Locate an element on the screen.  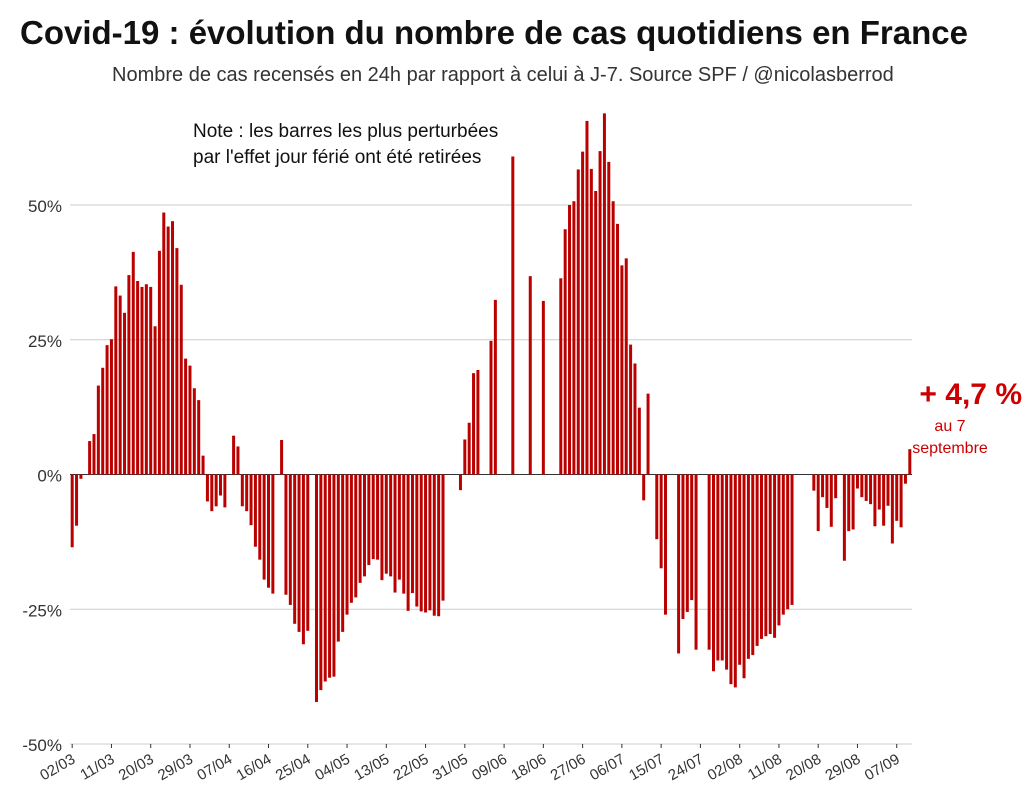
y-tick-label: -25% is located at coordinates (42, 610).